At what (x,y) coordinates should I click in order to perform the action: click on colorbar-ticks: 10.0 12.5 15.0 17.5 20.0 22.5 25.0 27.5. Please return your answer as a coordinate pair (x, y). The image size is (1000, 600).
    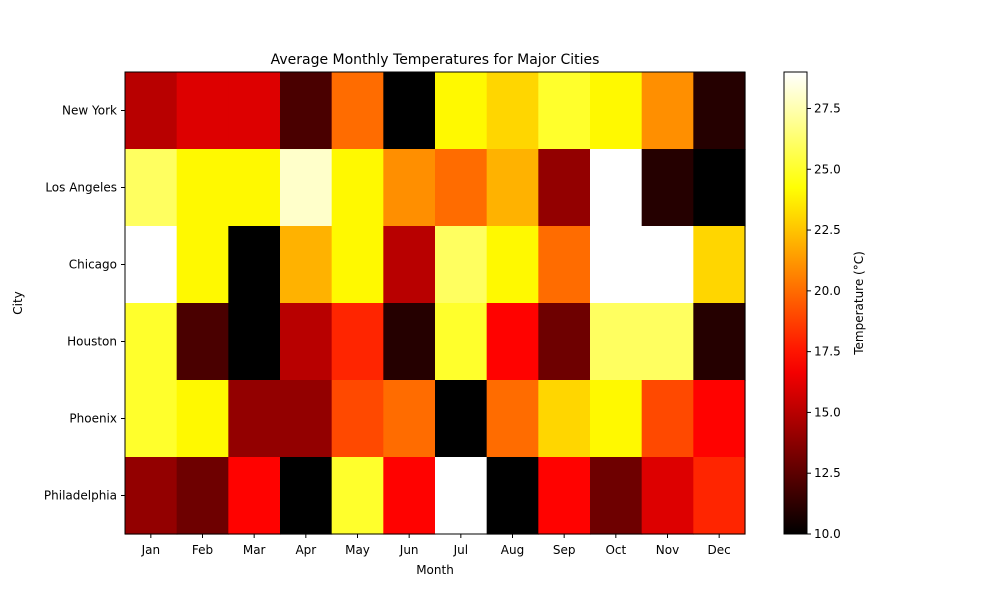
    Looking at the image, I should click on (824, 321).